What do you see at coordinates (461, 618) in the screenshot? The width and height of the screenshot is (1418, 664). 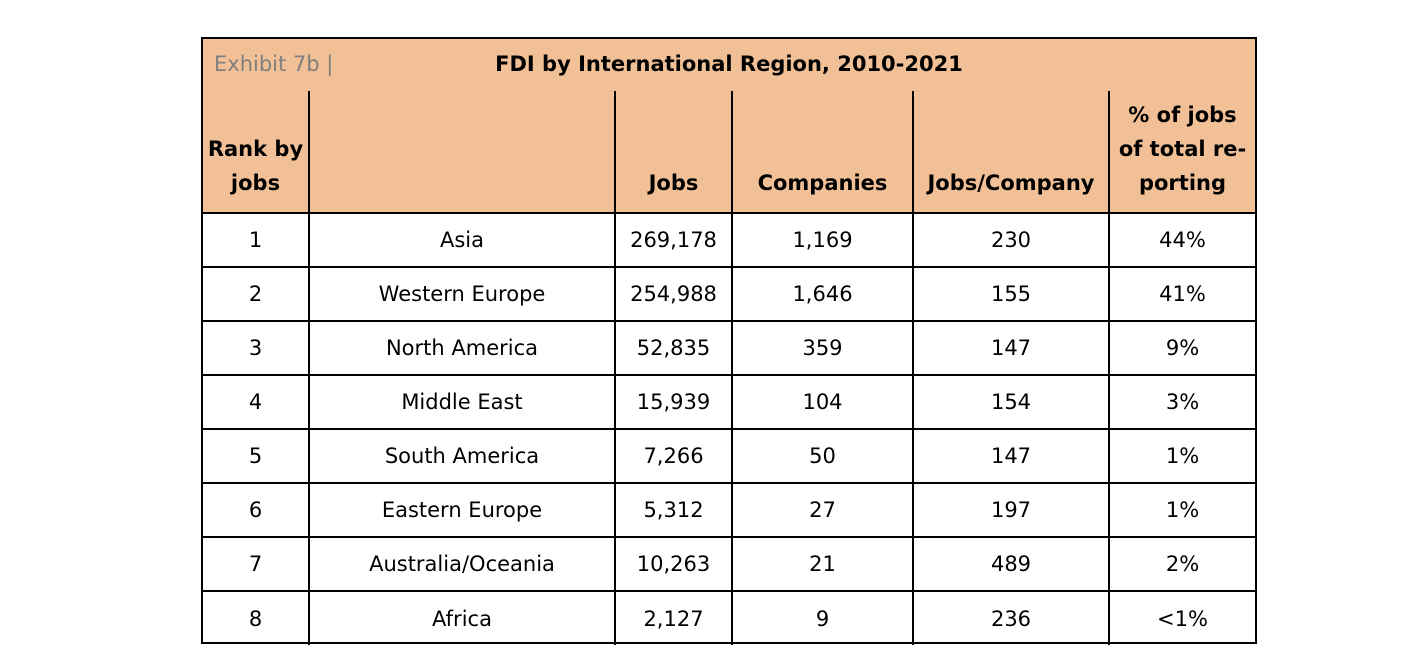 I see `cell-region: Africa` at bounding box center [461, 618].